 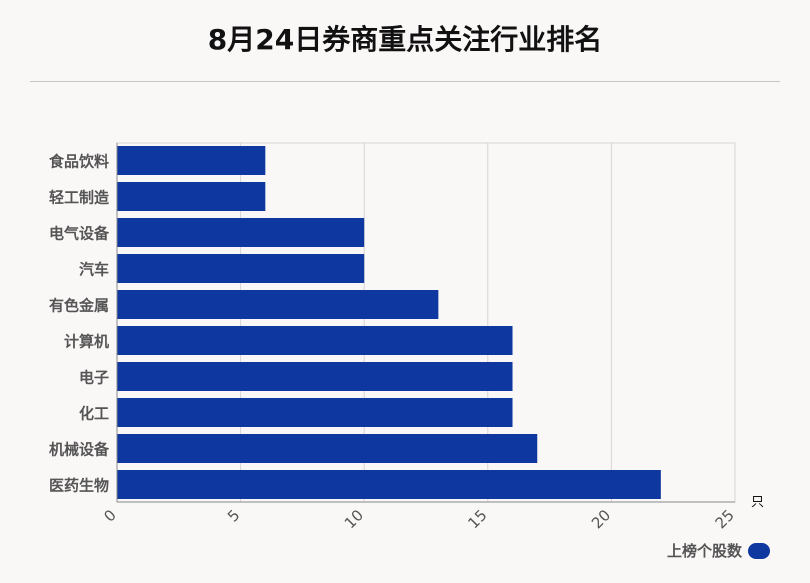 What do you see at coordinates (79, 450) in the screenshot?
I see `category-label: 机械设备` at bounding box center [79, 450].